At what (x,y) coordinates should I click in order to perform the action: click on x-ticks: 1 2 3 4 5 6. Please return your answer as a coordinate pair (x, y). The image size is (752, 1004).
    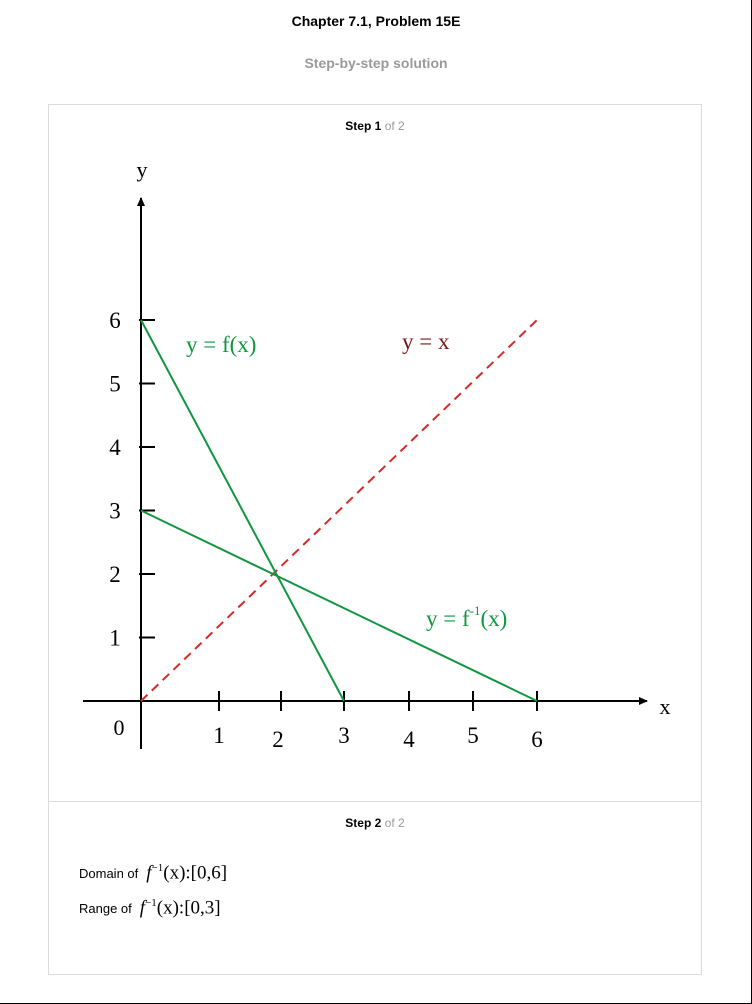
    Looking at the image, I should click on (378, 721).